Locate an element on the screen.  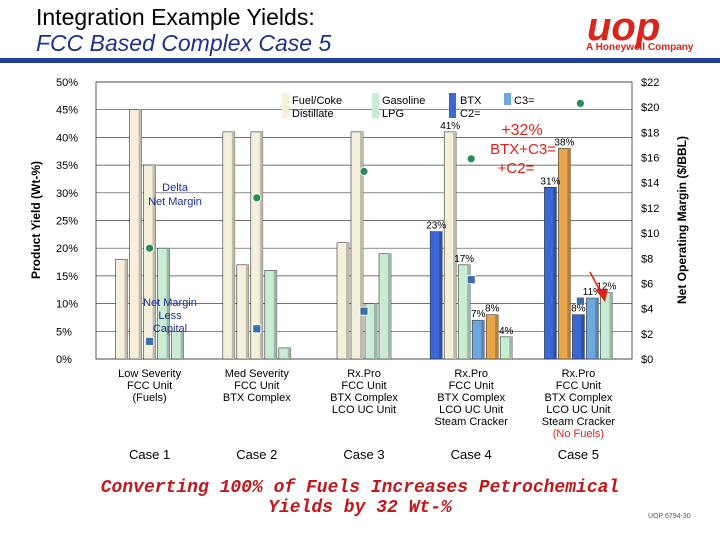
y2-tick-label: $20 is located at coordinates (650, 108).